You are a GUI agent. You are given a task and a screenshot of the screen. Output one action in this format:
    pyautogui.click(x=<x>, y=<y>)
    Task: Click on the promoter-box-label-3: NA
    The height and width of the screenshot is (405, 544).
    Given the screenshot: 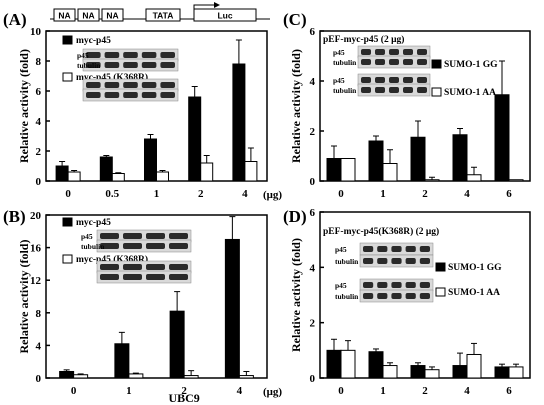 What is the action you would take?
    pyautogui.click(x=112, y=16)
    